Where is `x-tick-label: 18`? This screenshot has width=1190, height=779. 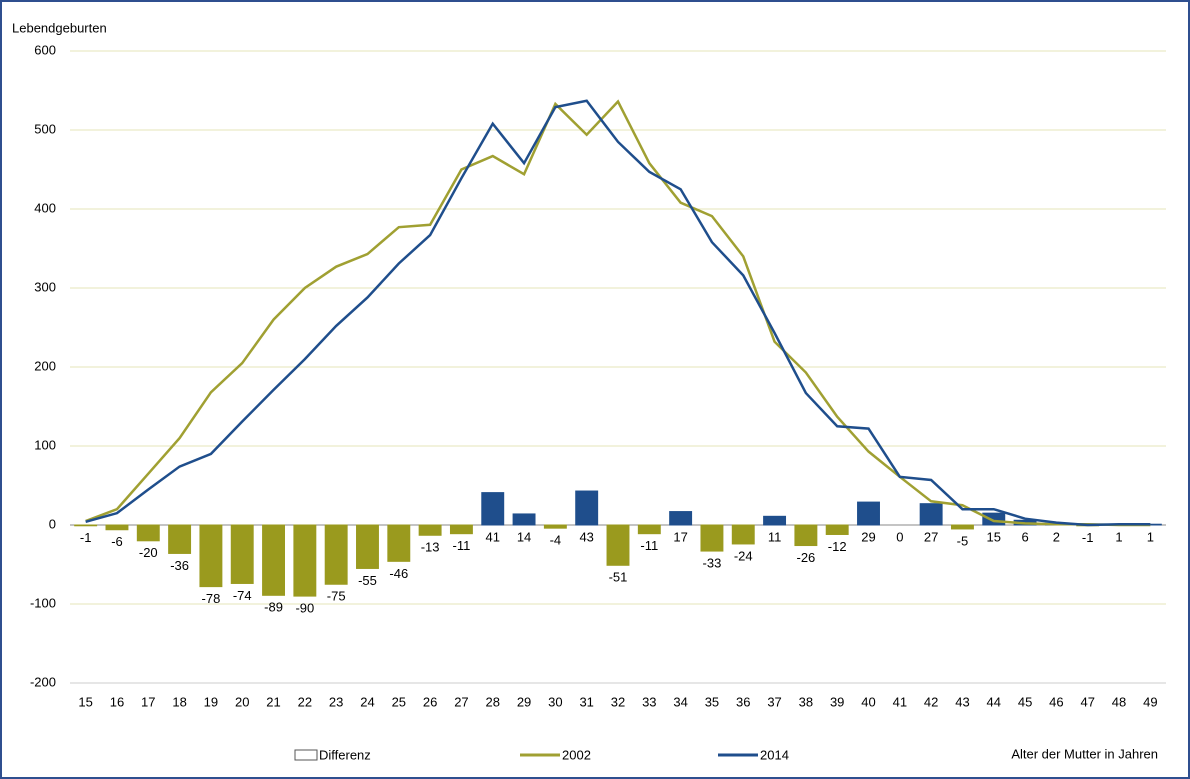 x-tick-label: 18 is located at coordinates (179, 701).